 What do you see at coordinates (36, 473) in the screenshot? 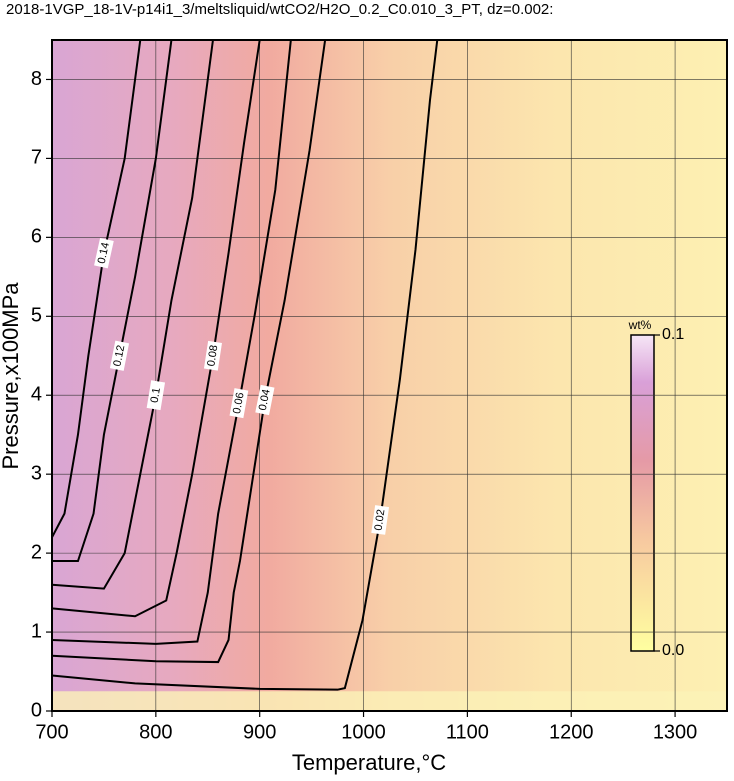
I see `y-tick-label: 3` at bounding box center [36, 473].